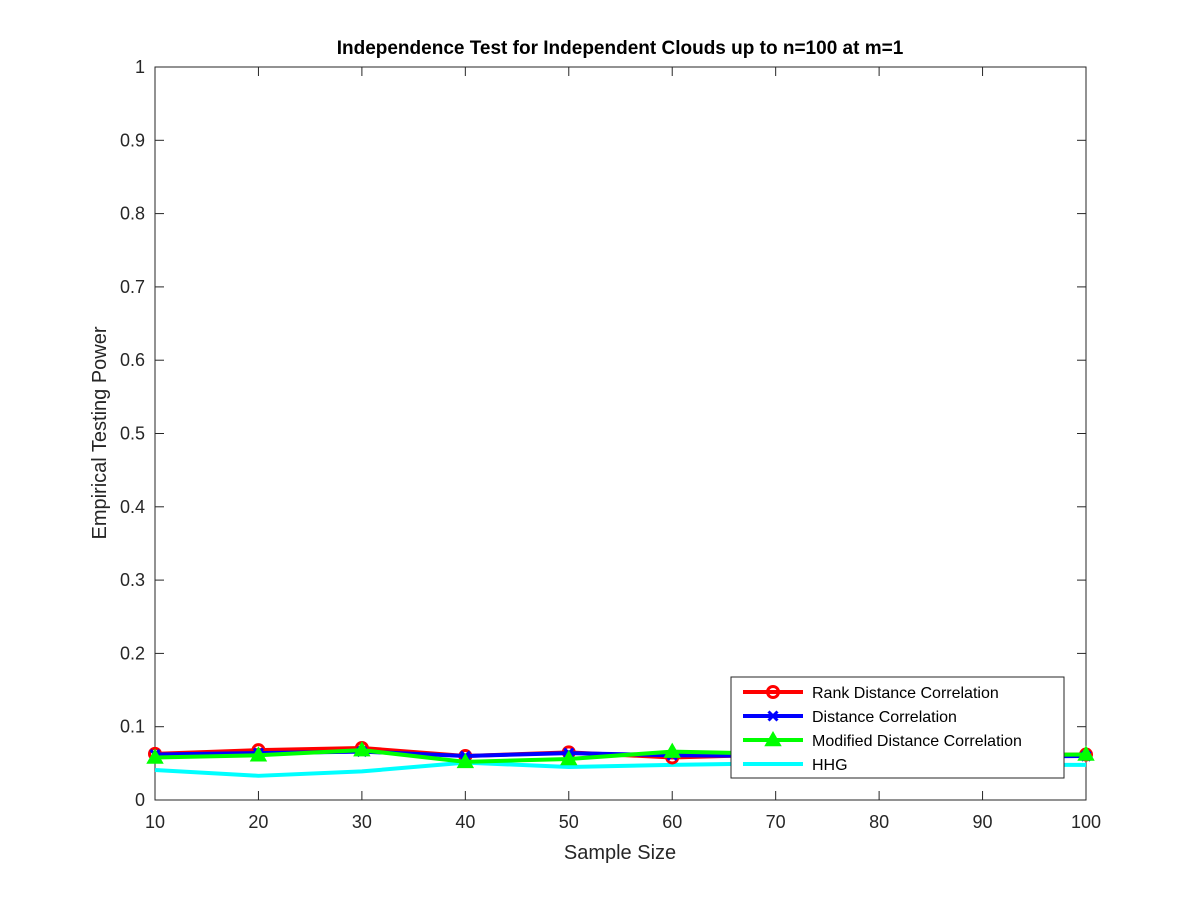 This screenshot has height=900, width=1200. I want to click on legend-item: Distance Correlation, so click(850, 717).